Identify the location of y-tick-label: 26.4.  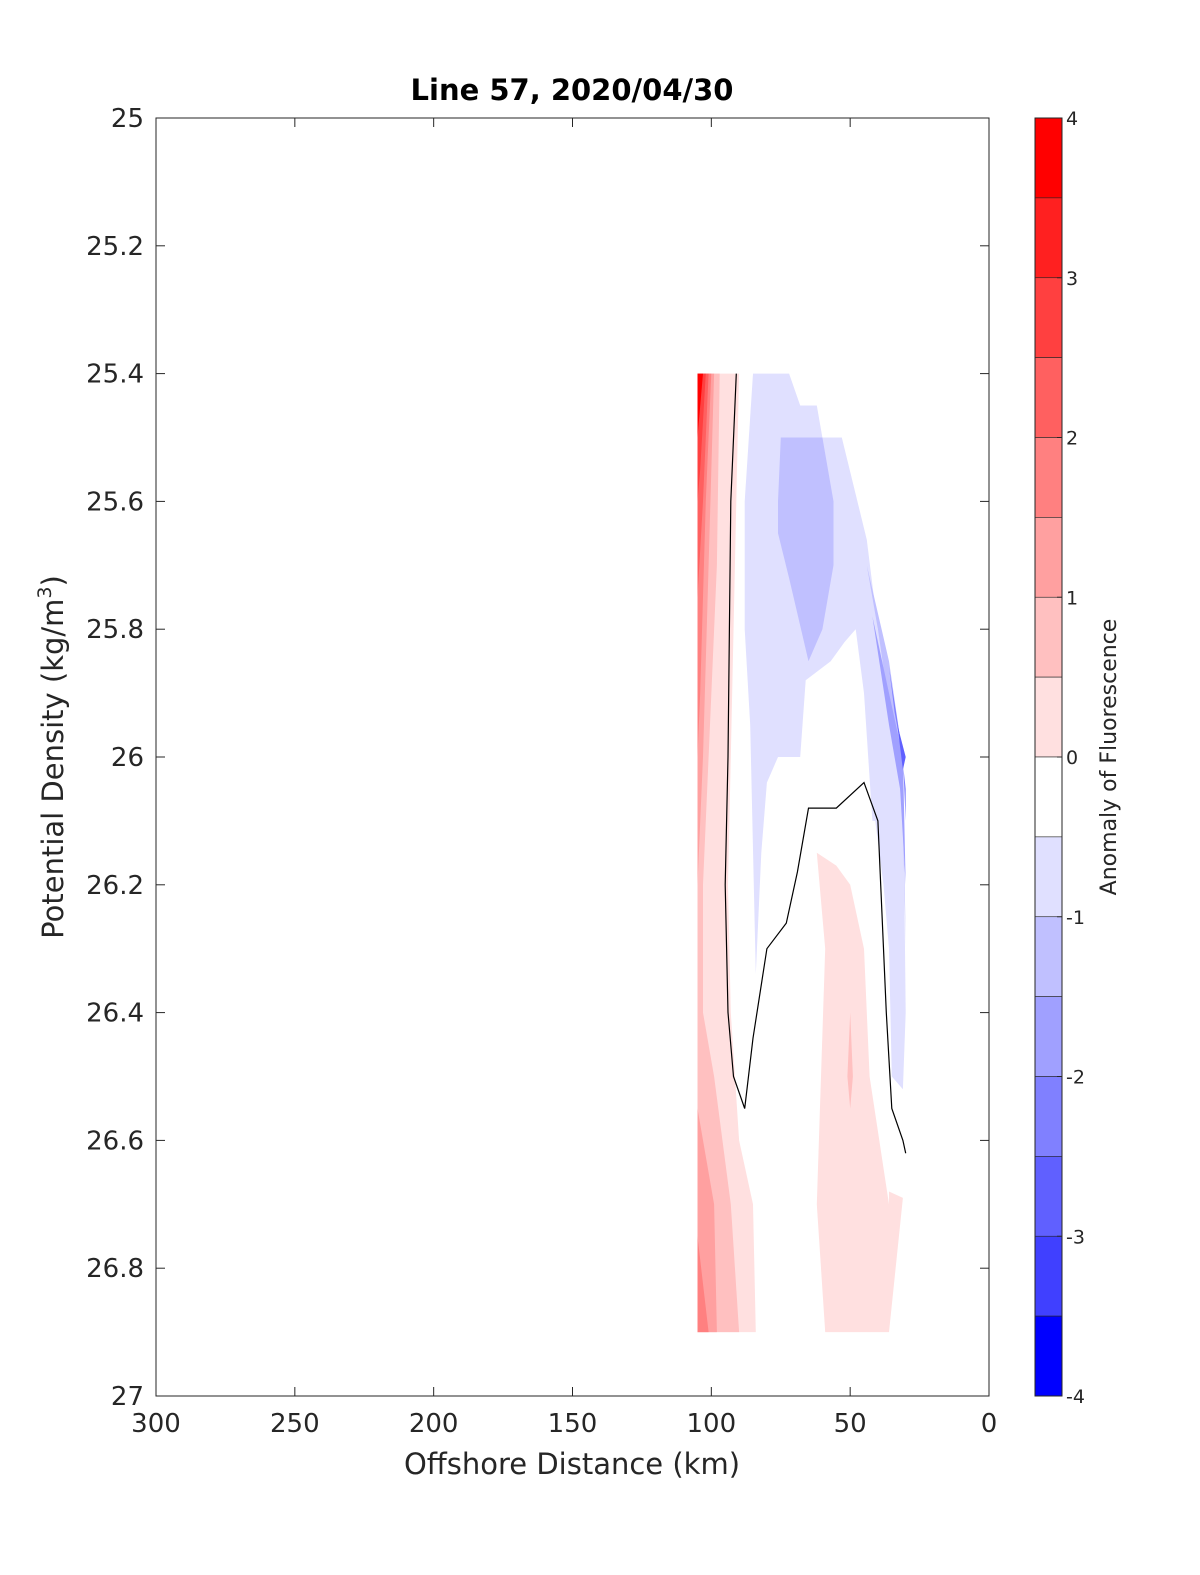
(115, 1014).